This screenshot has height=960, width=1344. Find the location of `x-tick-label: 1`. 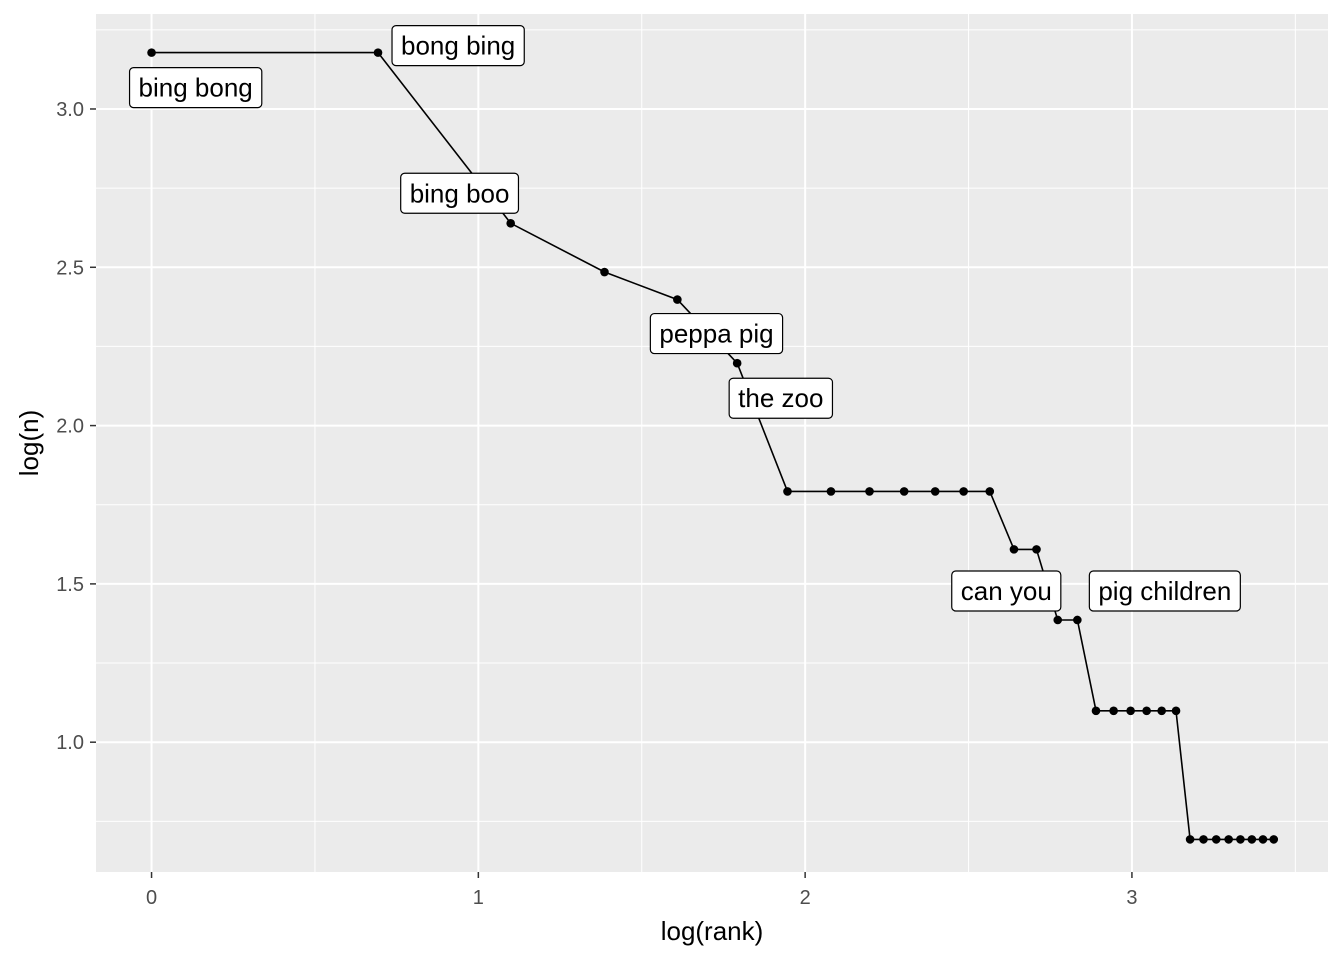

x-tick-label: 1 is located at coordinates (478, 898).